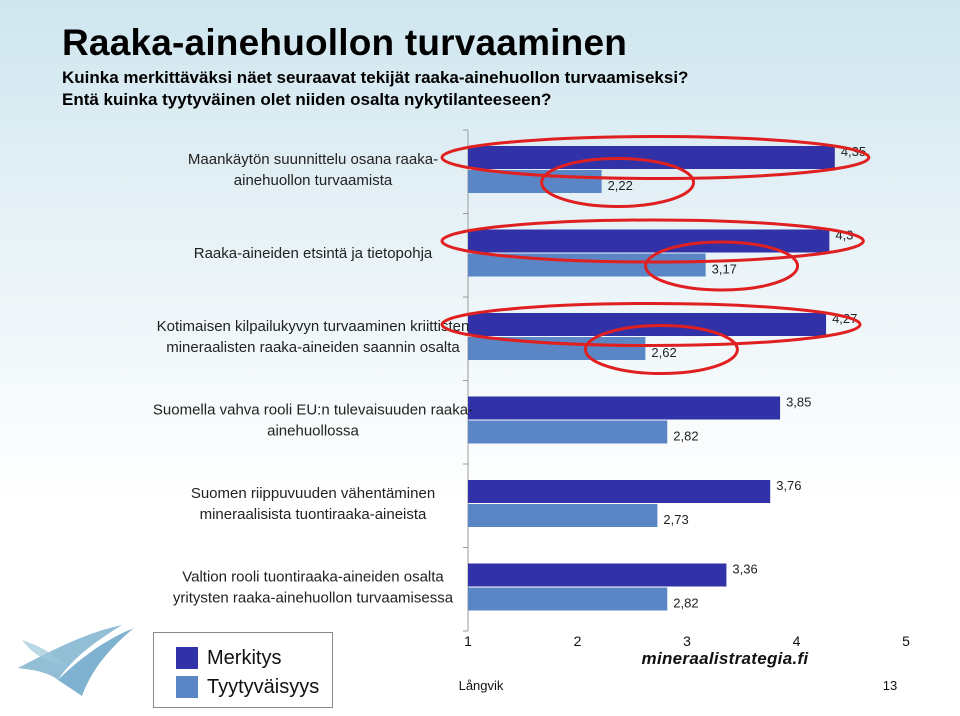 This screenshot has height=716, width=960. I want to click on category-label: mineraalisista tuontiraaka-aineista, so click(313, 514).